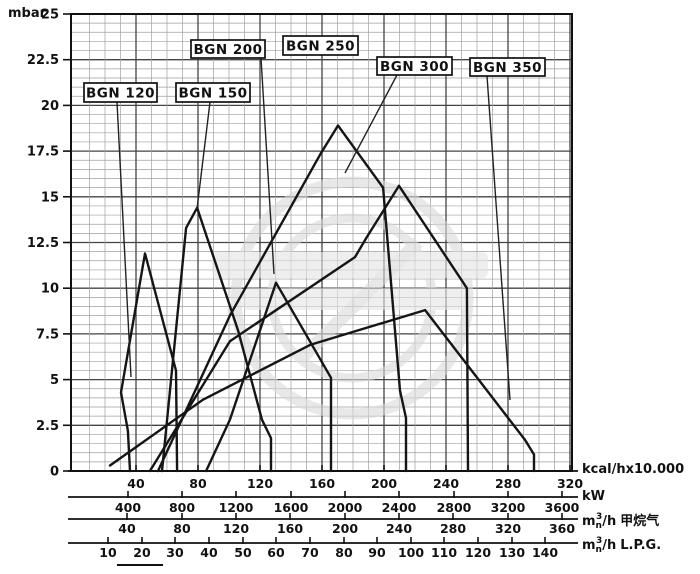 This screenshot has height=574, width=700. What do you see at coordinates (182, 507) in the screenshot?
I see `x-tick-label-kw: 800` at bounding box center [182, 507].